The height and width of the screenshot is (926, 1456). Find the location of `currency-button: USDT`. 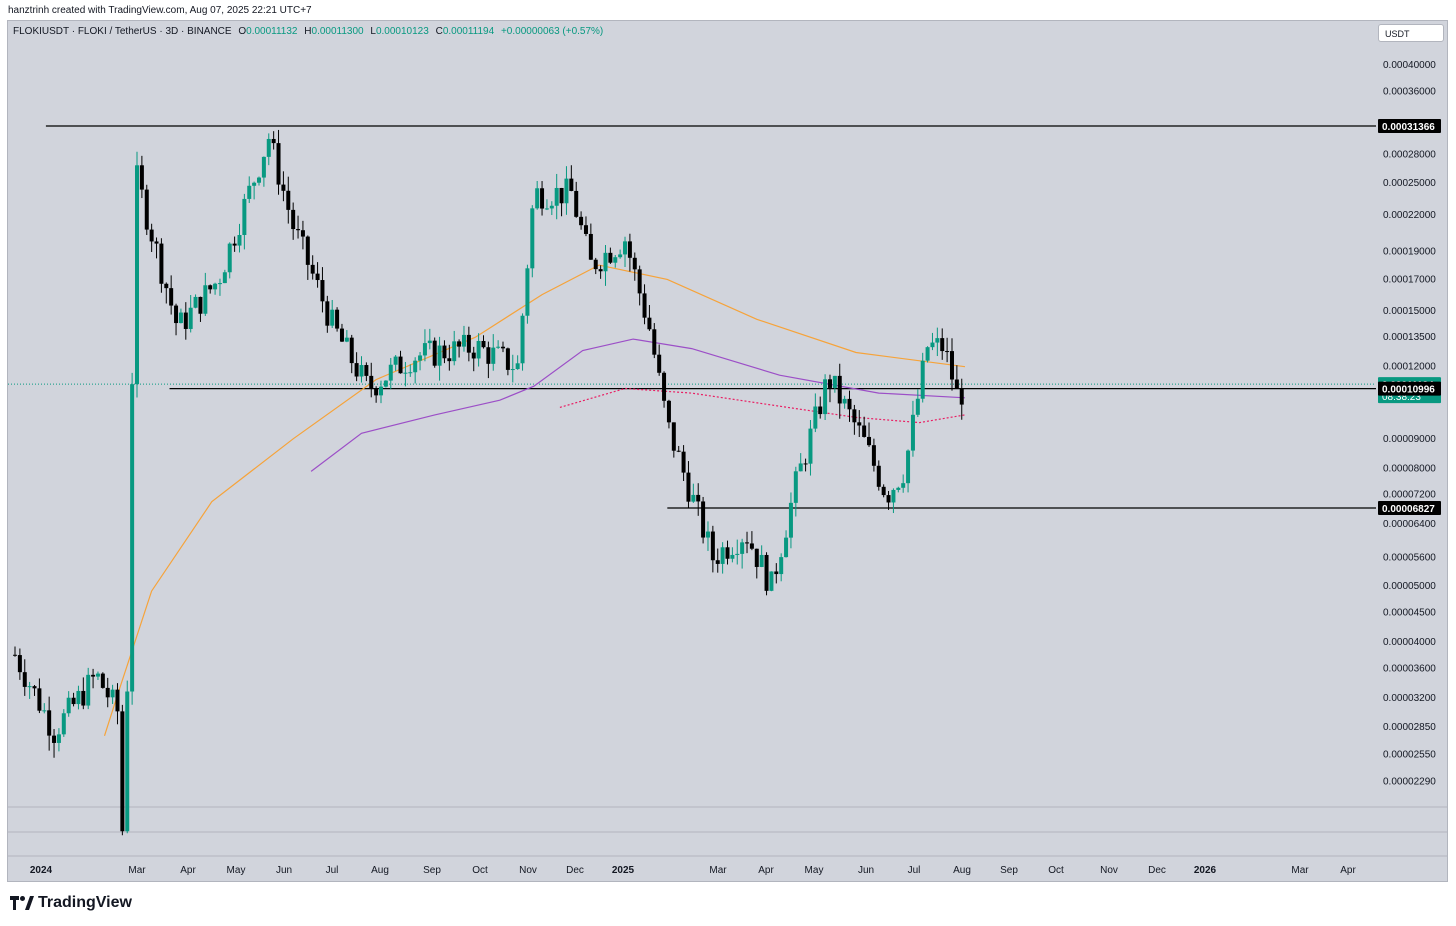

currency-button: USDT is located at coordinates (1411, 33).